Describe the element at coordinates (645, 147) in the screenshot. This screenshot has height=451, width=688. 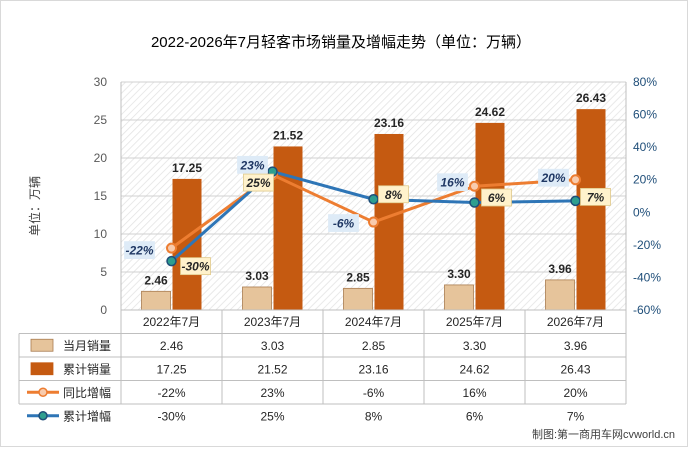
I see `y2-tick-label: 40%` at that location.